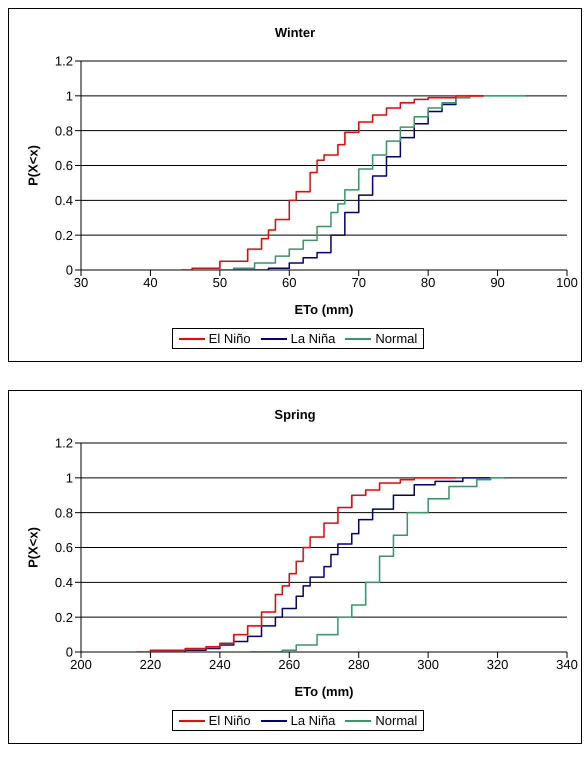  Describe the element at coordinates (81, 664) in the screenshot. I see `x-tick-label: 200` at that location.